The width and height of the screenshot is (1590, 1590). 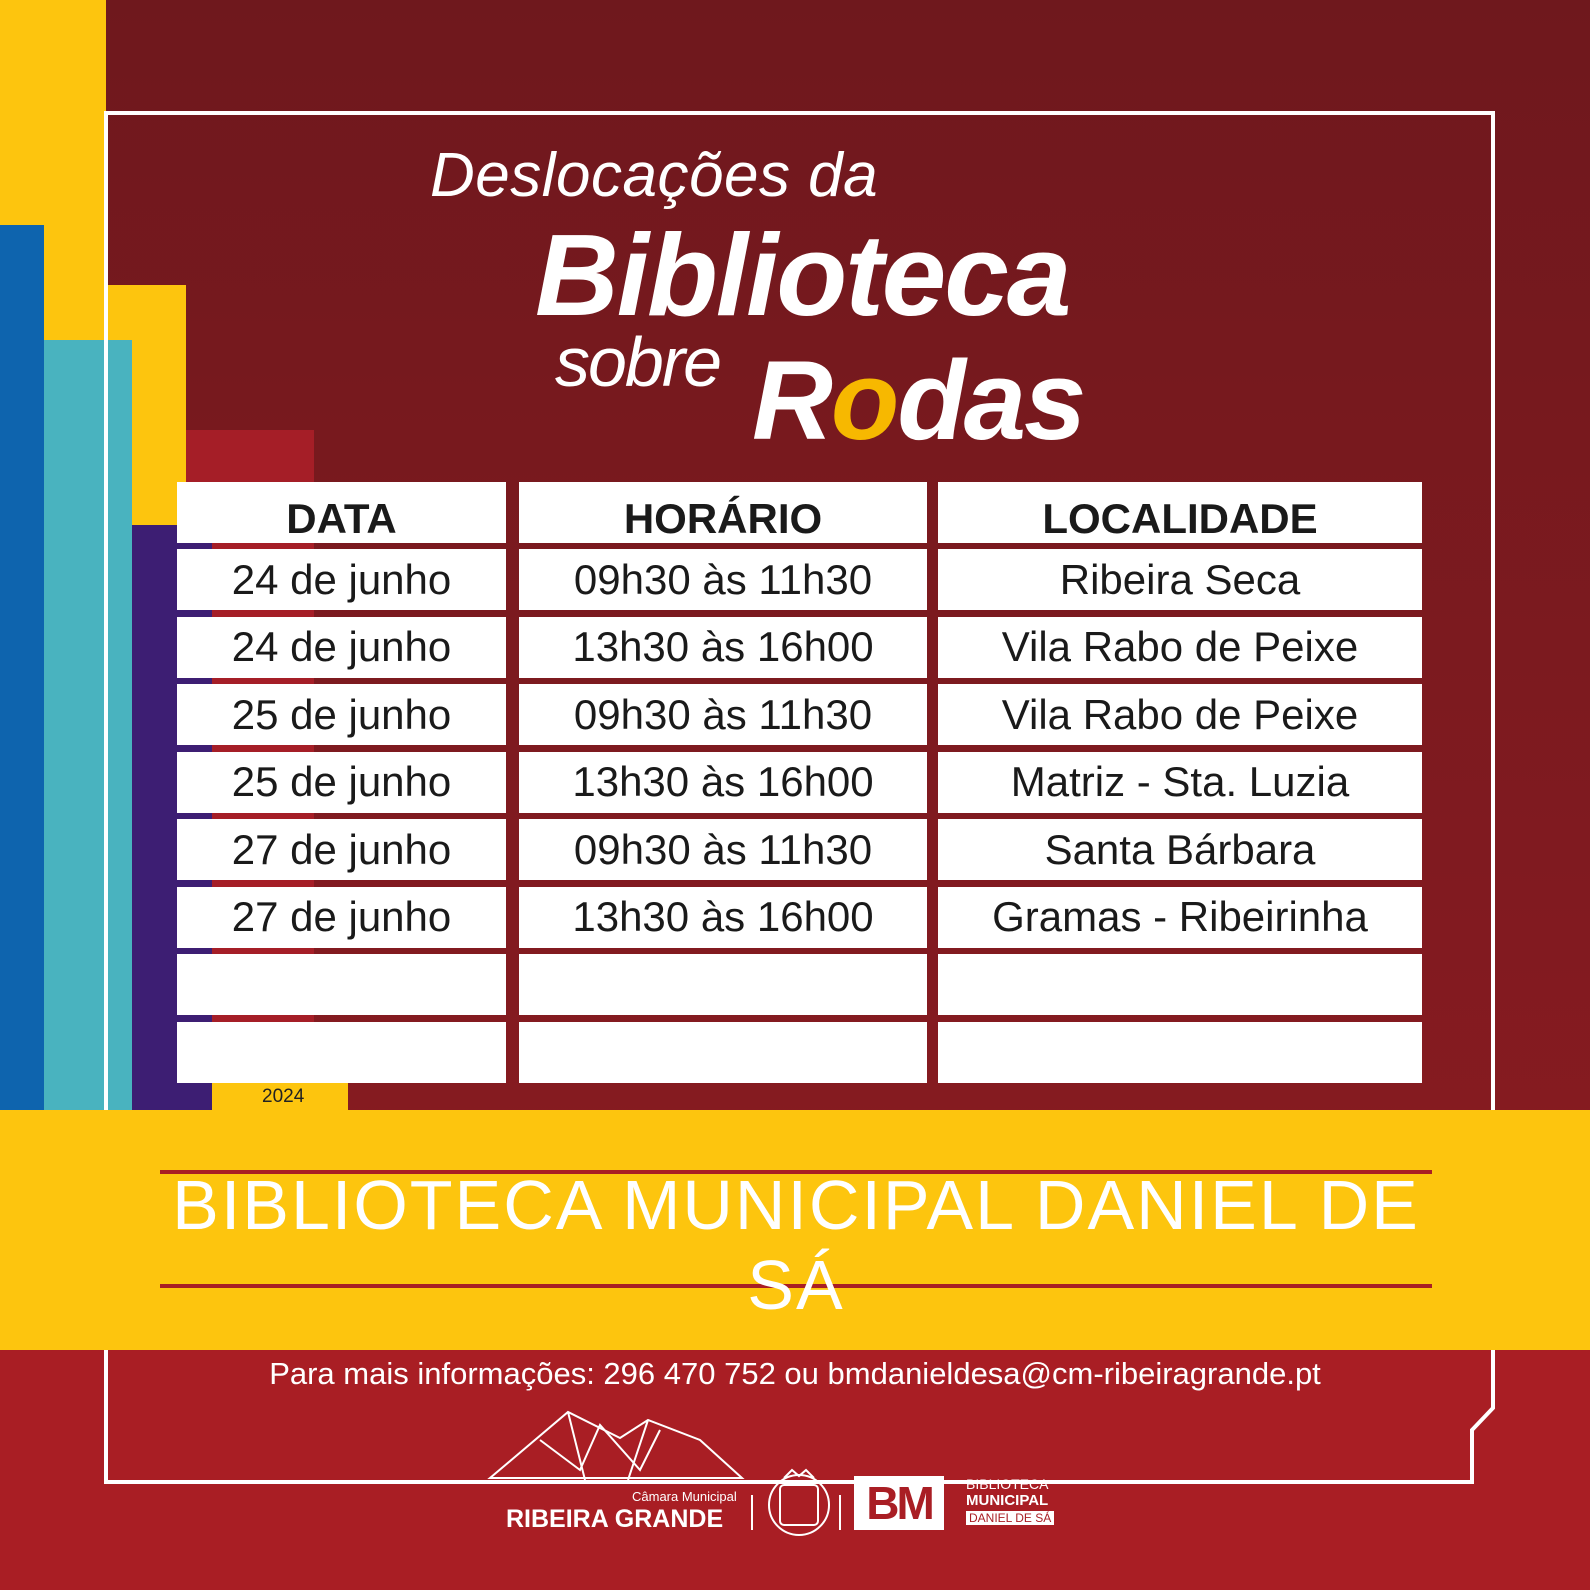 I want to click on municipal-crest-icon, so click(x=799, y=1502).